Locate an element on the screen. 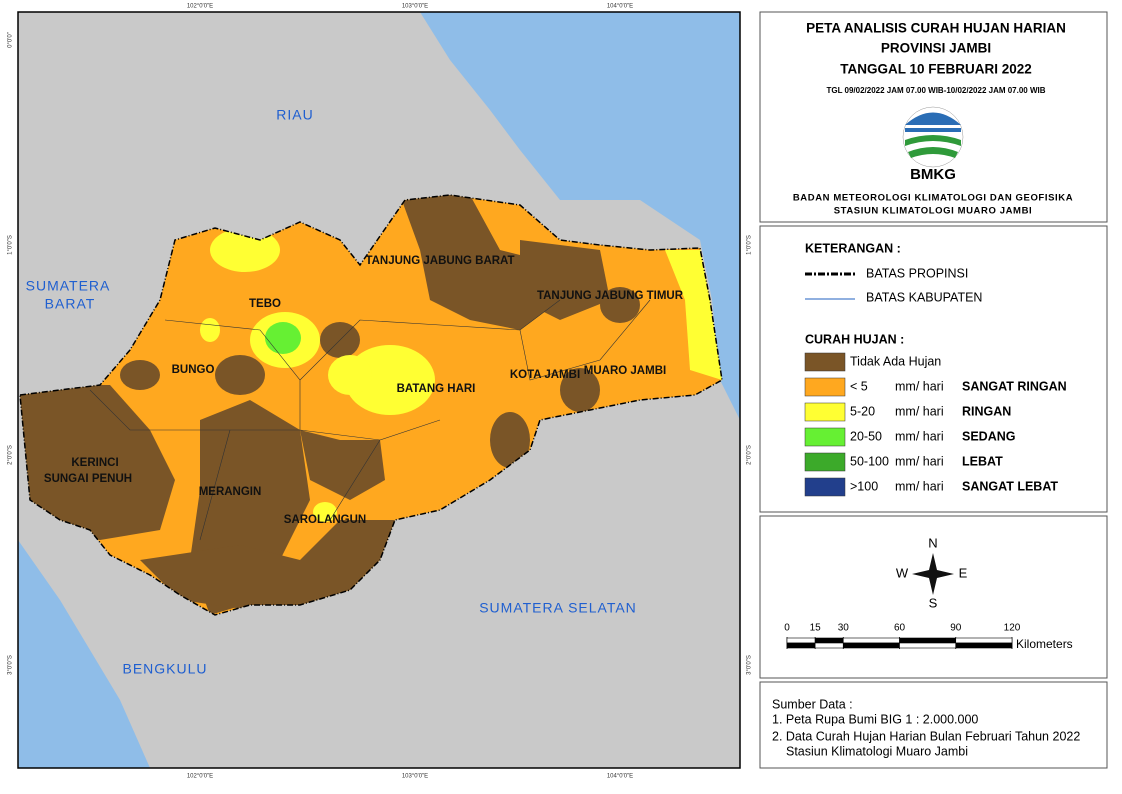  class-category: RINGAN is located at coordinates (986, 411).